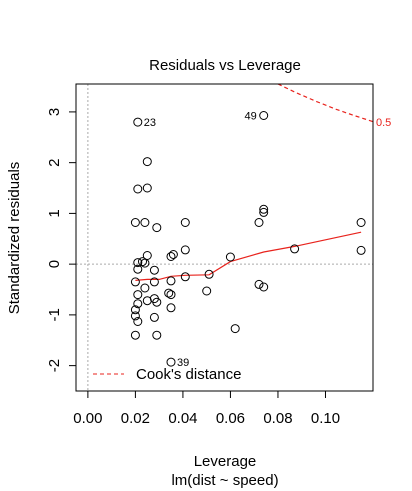 The height and width of the screenshot is (491, 412). What do you see at coordinates (277, 418) in the screenshot?
I see `x-tick-label: 0.08` at bounding box center [277, 418].